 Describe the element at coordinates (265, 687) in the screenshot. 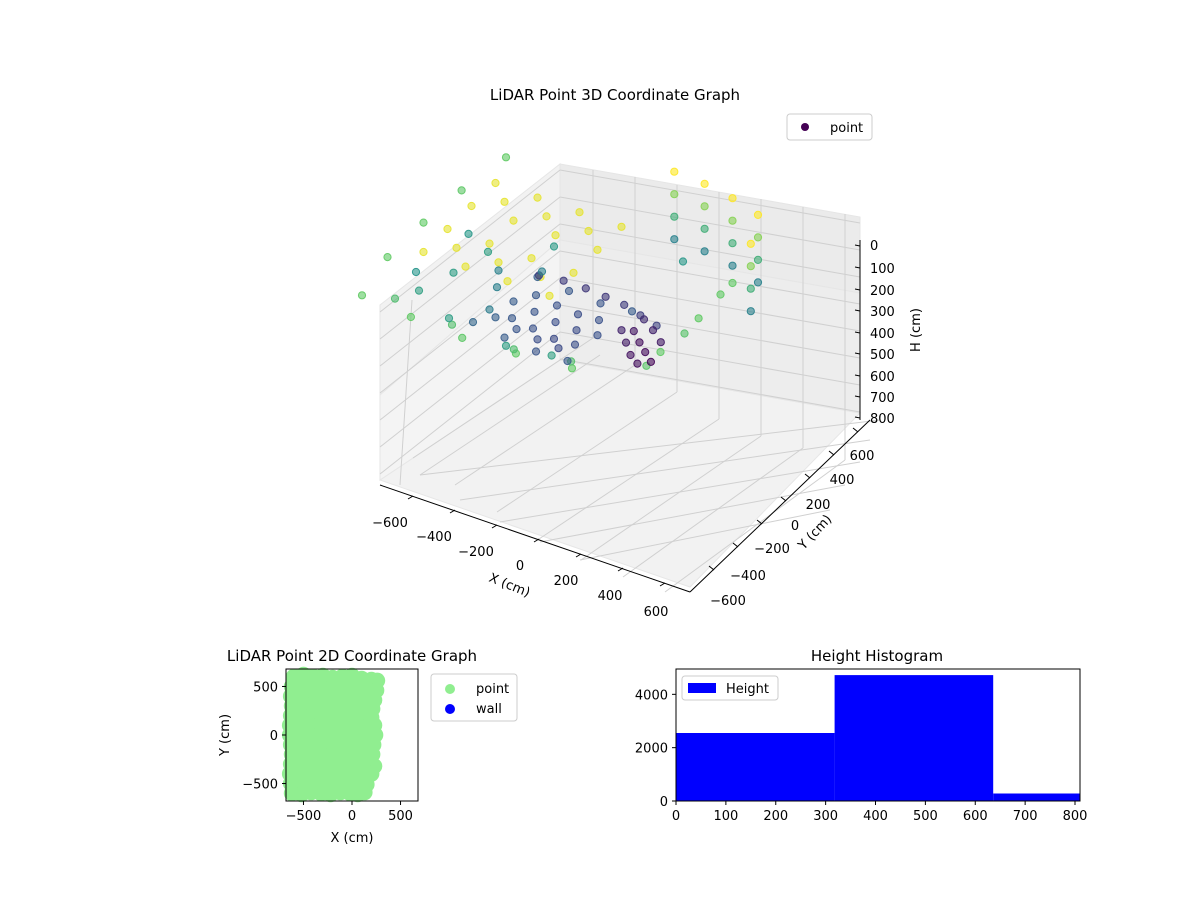

I see `scatter2d-y-tick-label: 500` at that location.